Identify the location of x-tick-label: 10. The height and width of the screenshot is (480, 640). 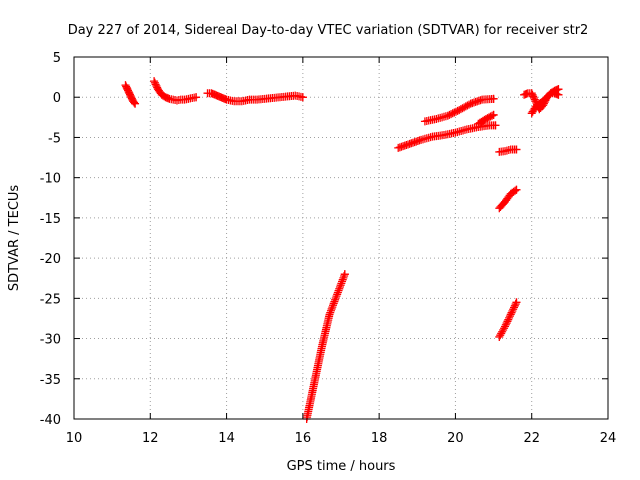
(74, 438).